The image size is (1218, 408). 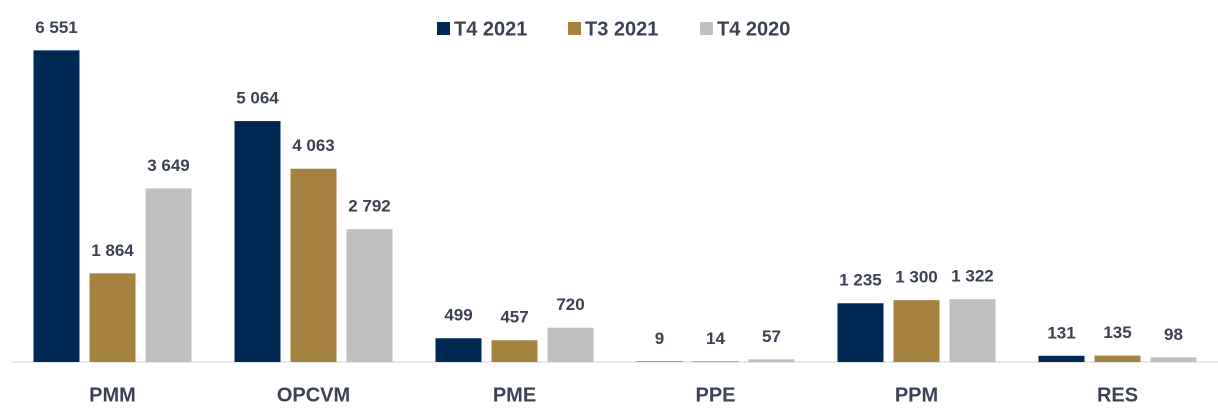 I want to click on legend-label: T4 2021, so click(x=490, y=29).